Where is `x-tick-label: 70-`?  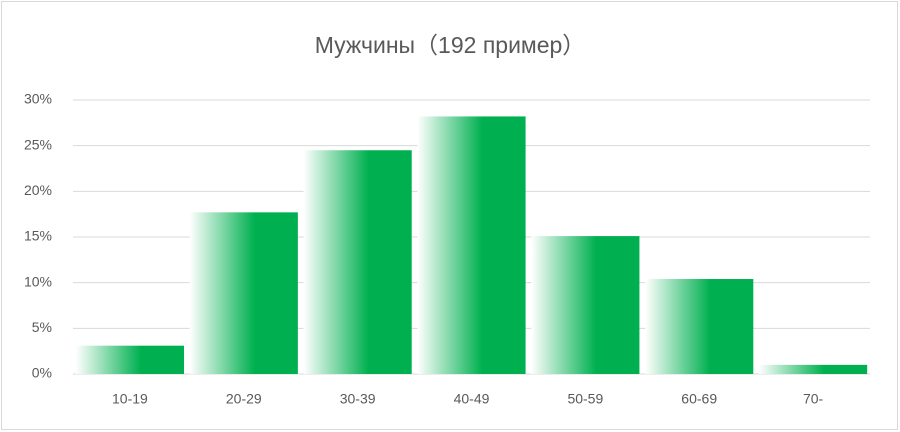 x-tick-label: 70- is located at coordinates (813, 399).